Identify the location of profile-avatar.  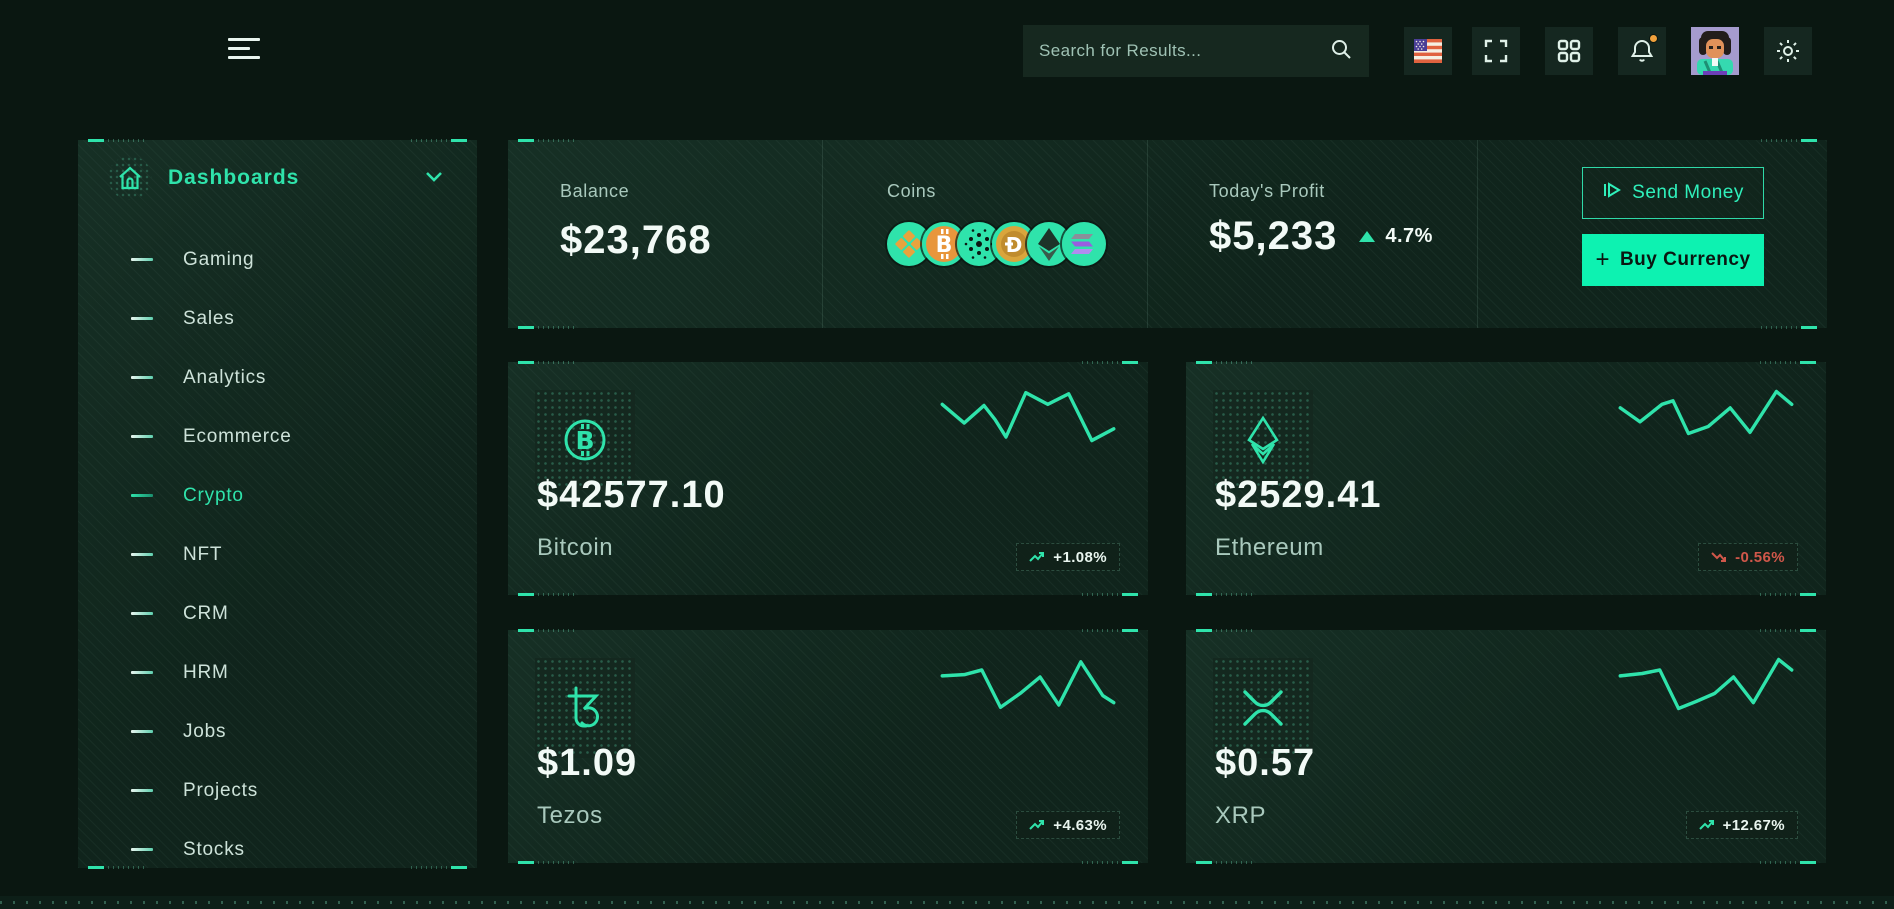
(1715, 51).